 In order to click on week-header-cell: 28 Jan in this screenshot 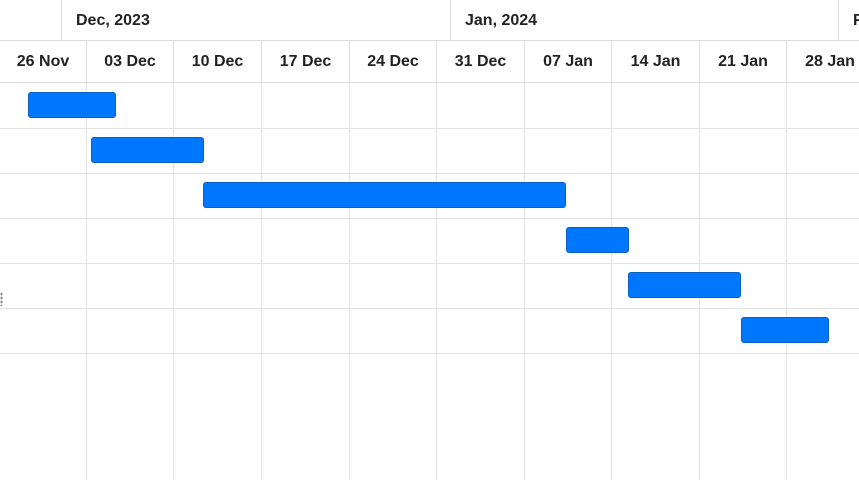, I will do `click(823, 62)`.